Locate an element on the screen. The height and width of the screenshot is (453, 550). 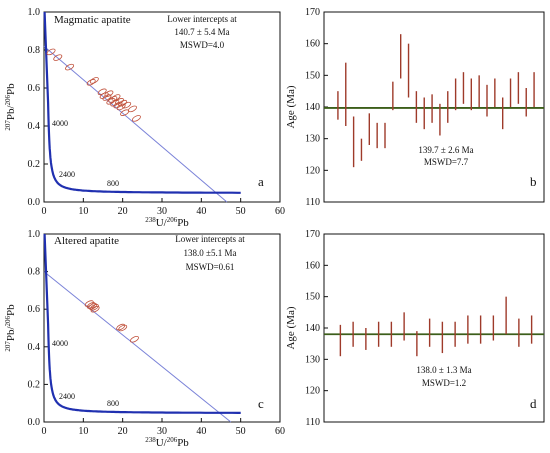
panel-c-annotation-line3: MSWD=0.61 is located at coordinates (210, 267).